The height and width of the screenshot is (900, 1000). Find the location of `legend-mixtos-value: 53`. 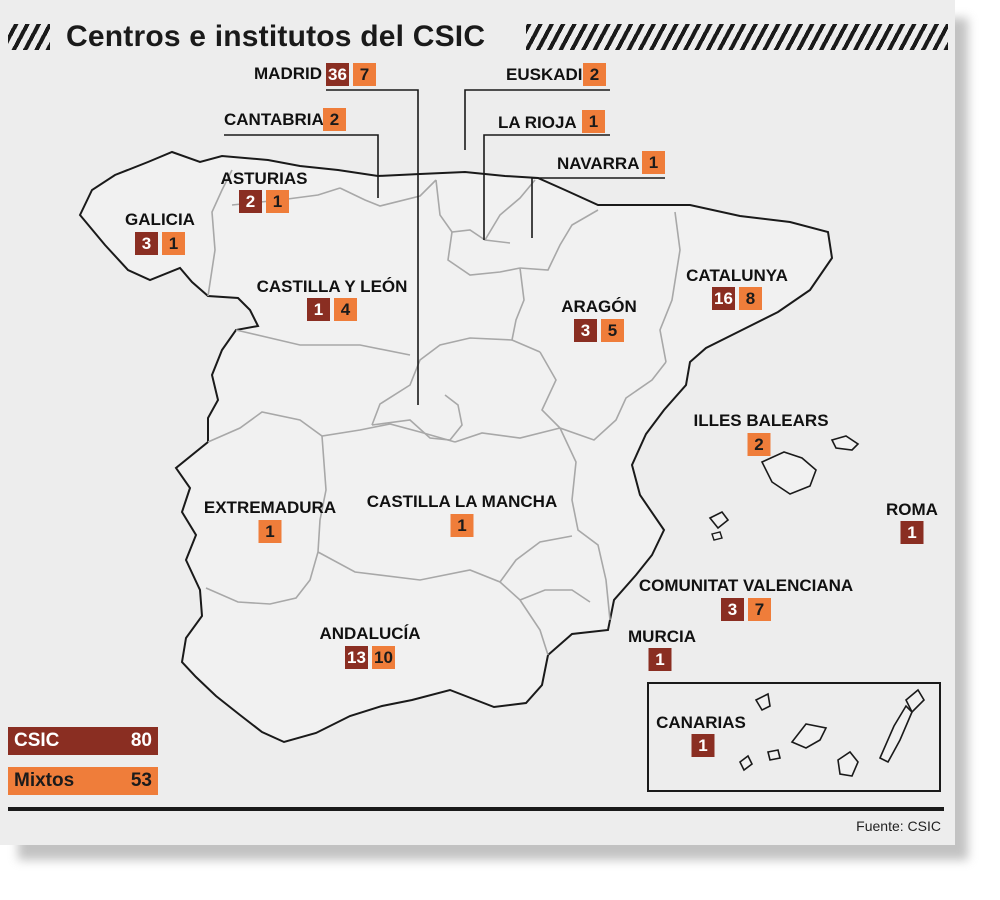

legend-mixtos-value: 53 is located at coordinates (141, 780).